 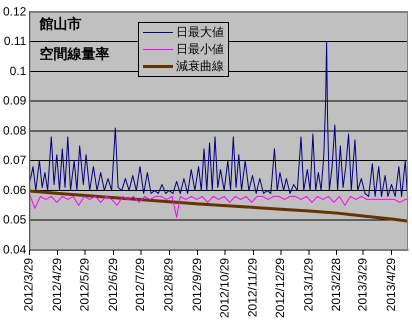 What do you see at coordinates (113, 285) in the screenshot?
I see `x-tick-label: 2012/6/29` at bounding box center [113, 285].